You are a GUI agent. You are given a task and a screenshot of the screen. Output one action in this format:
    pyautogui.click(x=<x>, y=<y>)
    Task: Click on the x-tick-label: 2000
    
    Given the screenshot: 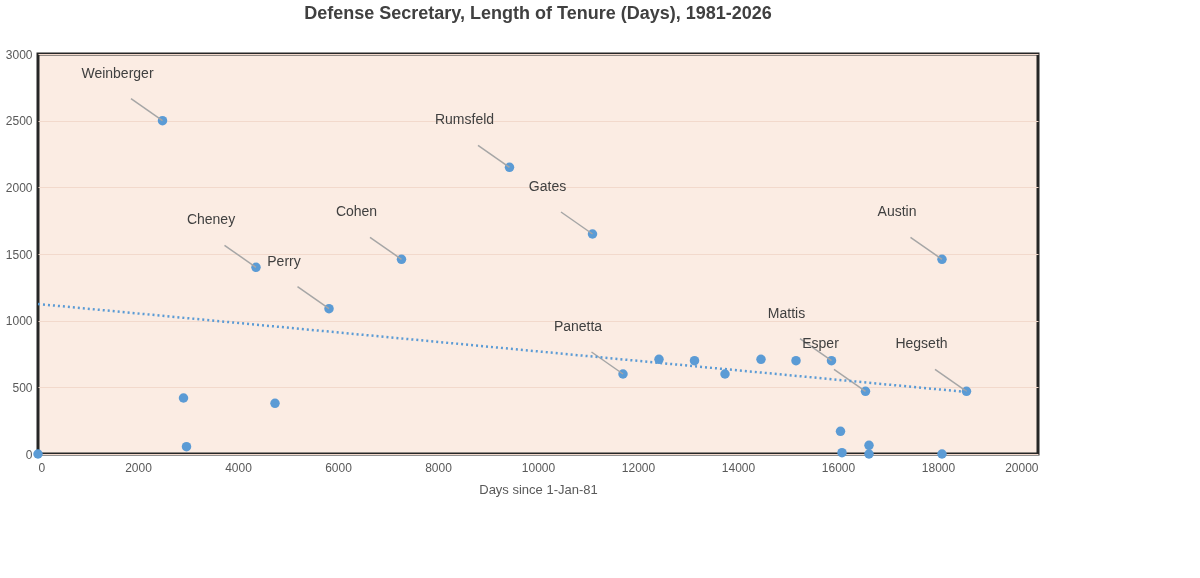 What is the action you would take?
    pyautogui.click(x=139, y=467)
    